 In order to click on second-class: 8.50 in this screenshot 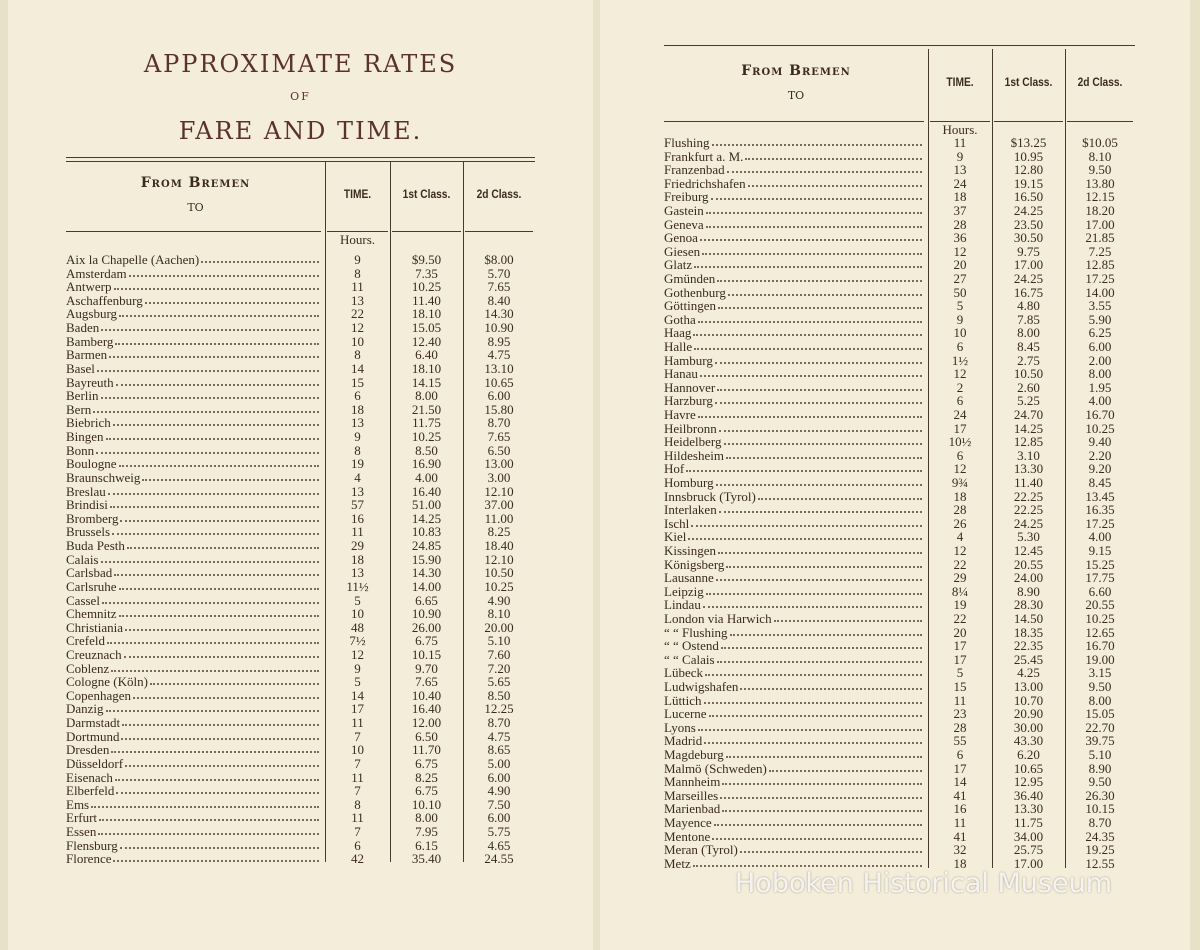, I will do `click(499, 695)`.